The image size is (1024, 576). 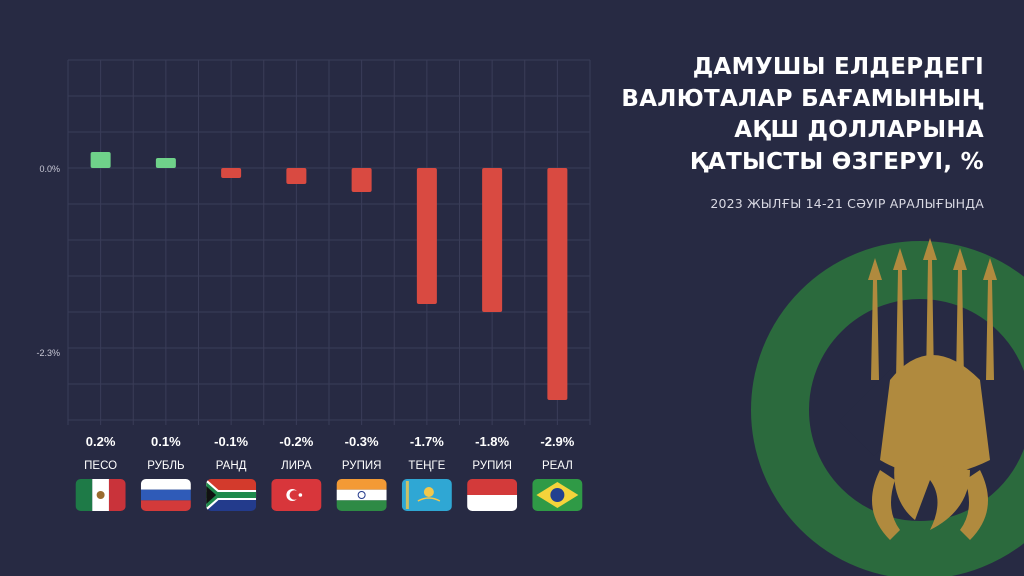 I want to click on title-line-4: ҚАТЫСТЫ ӨЗГЕРУІ, %, so click(x=836, y=161).